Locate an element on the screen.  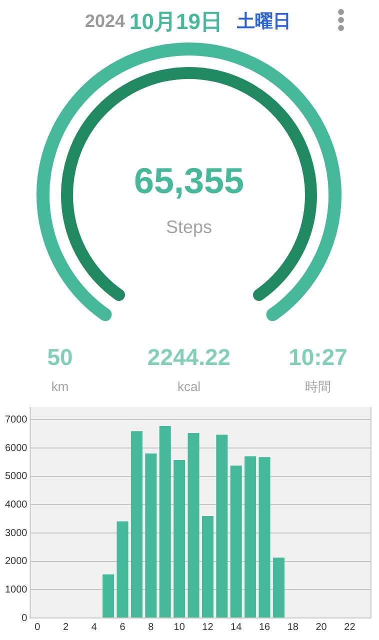
y-tick-label: 7000 is located at coordinates (16, 420).